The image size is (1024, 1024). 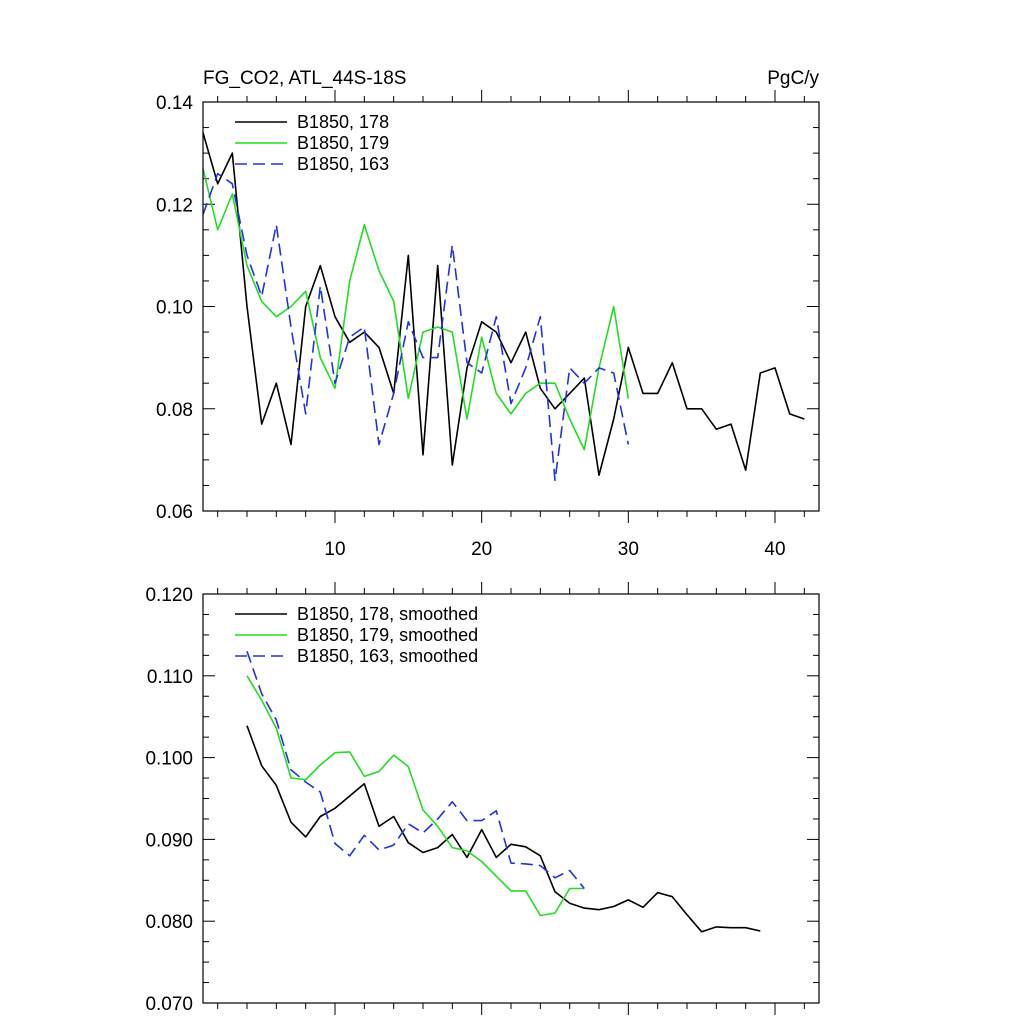 I want to click on x-tick-label: 20, so click(x=481, y=549).